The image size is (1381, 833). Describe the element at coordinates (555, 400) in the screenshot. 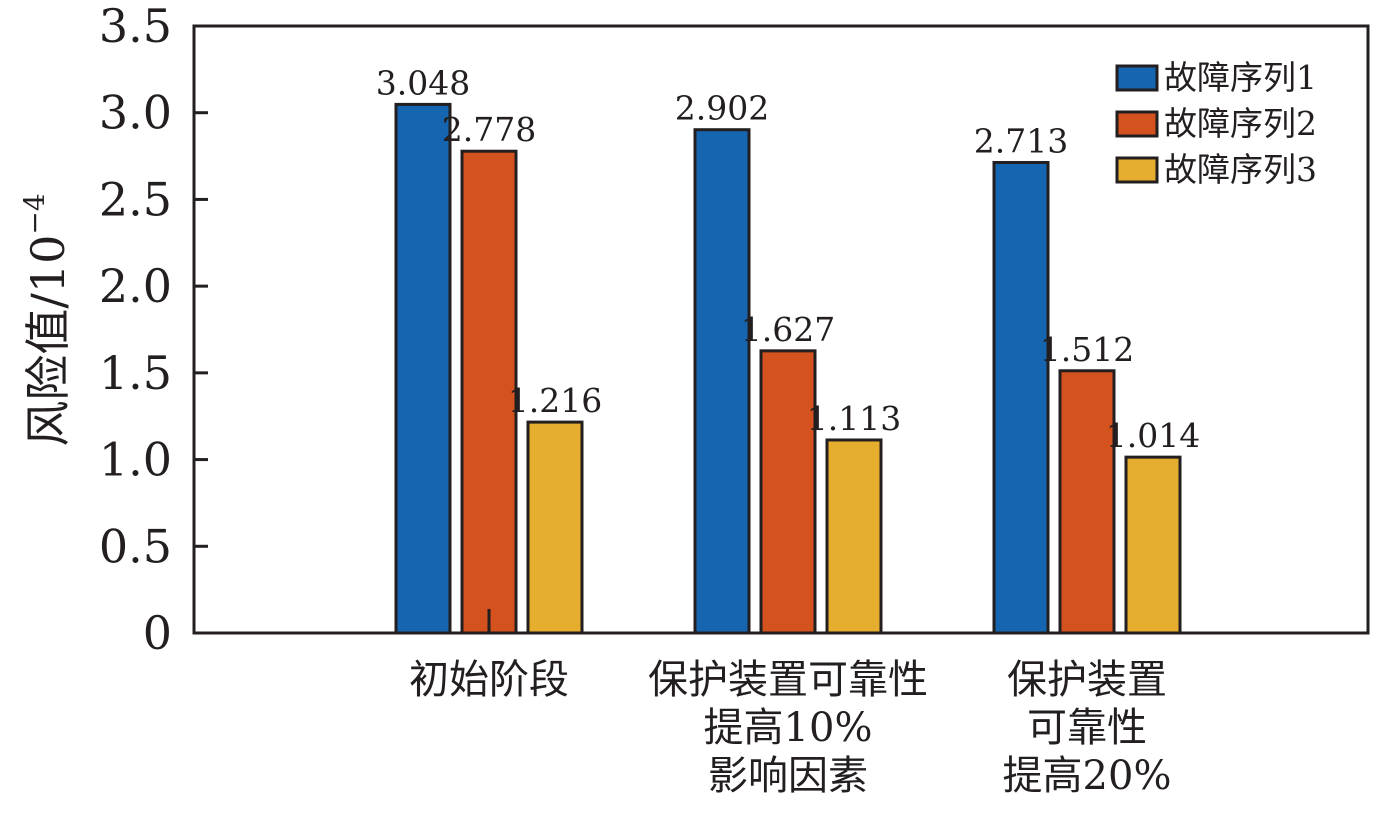

I see `data-label: 1.216` at that location.